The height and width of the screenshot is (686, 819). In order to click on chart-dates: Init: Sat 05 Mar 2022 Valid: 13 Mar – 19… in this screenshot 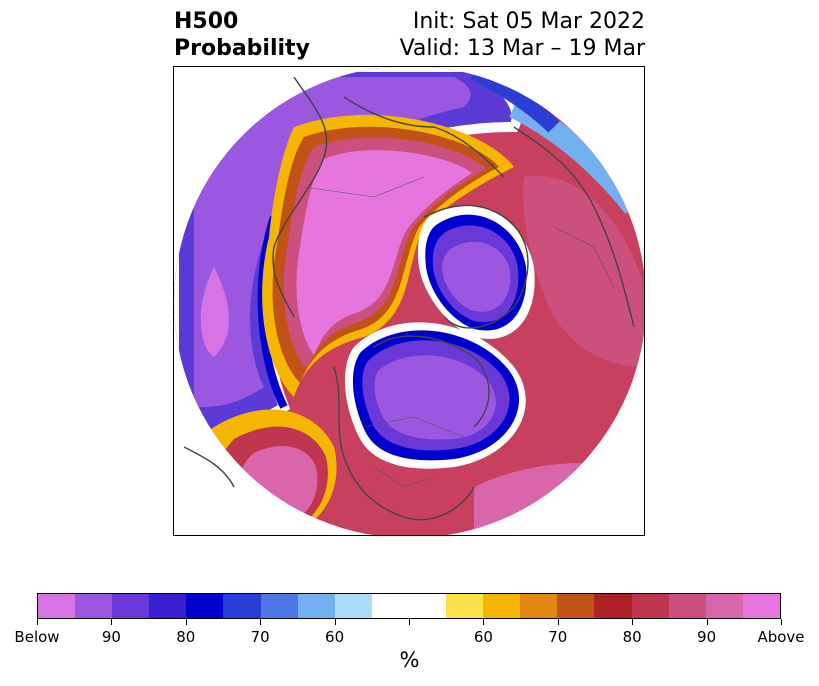, I will do `click(522, 35)`.